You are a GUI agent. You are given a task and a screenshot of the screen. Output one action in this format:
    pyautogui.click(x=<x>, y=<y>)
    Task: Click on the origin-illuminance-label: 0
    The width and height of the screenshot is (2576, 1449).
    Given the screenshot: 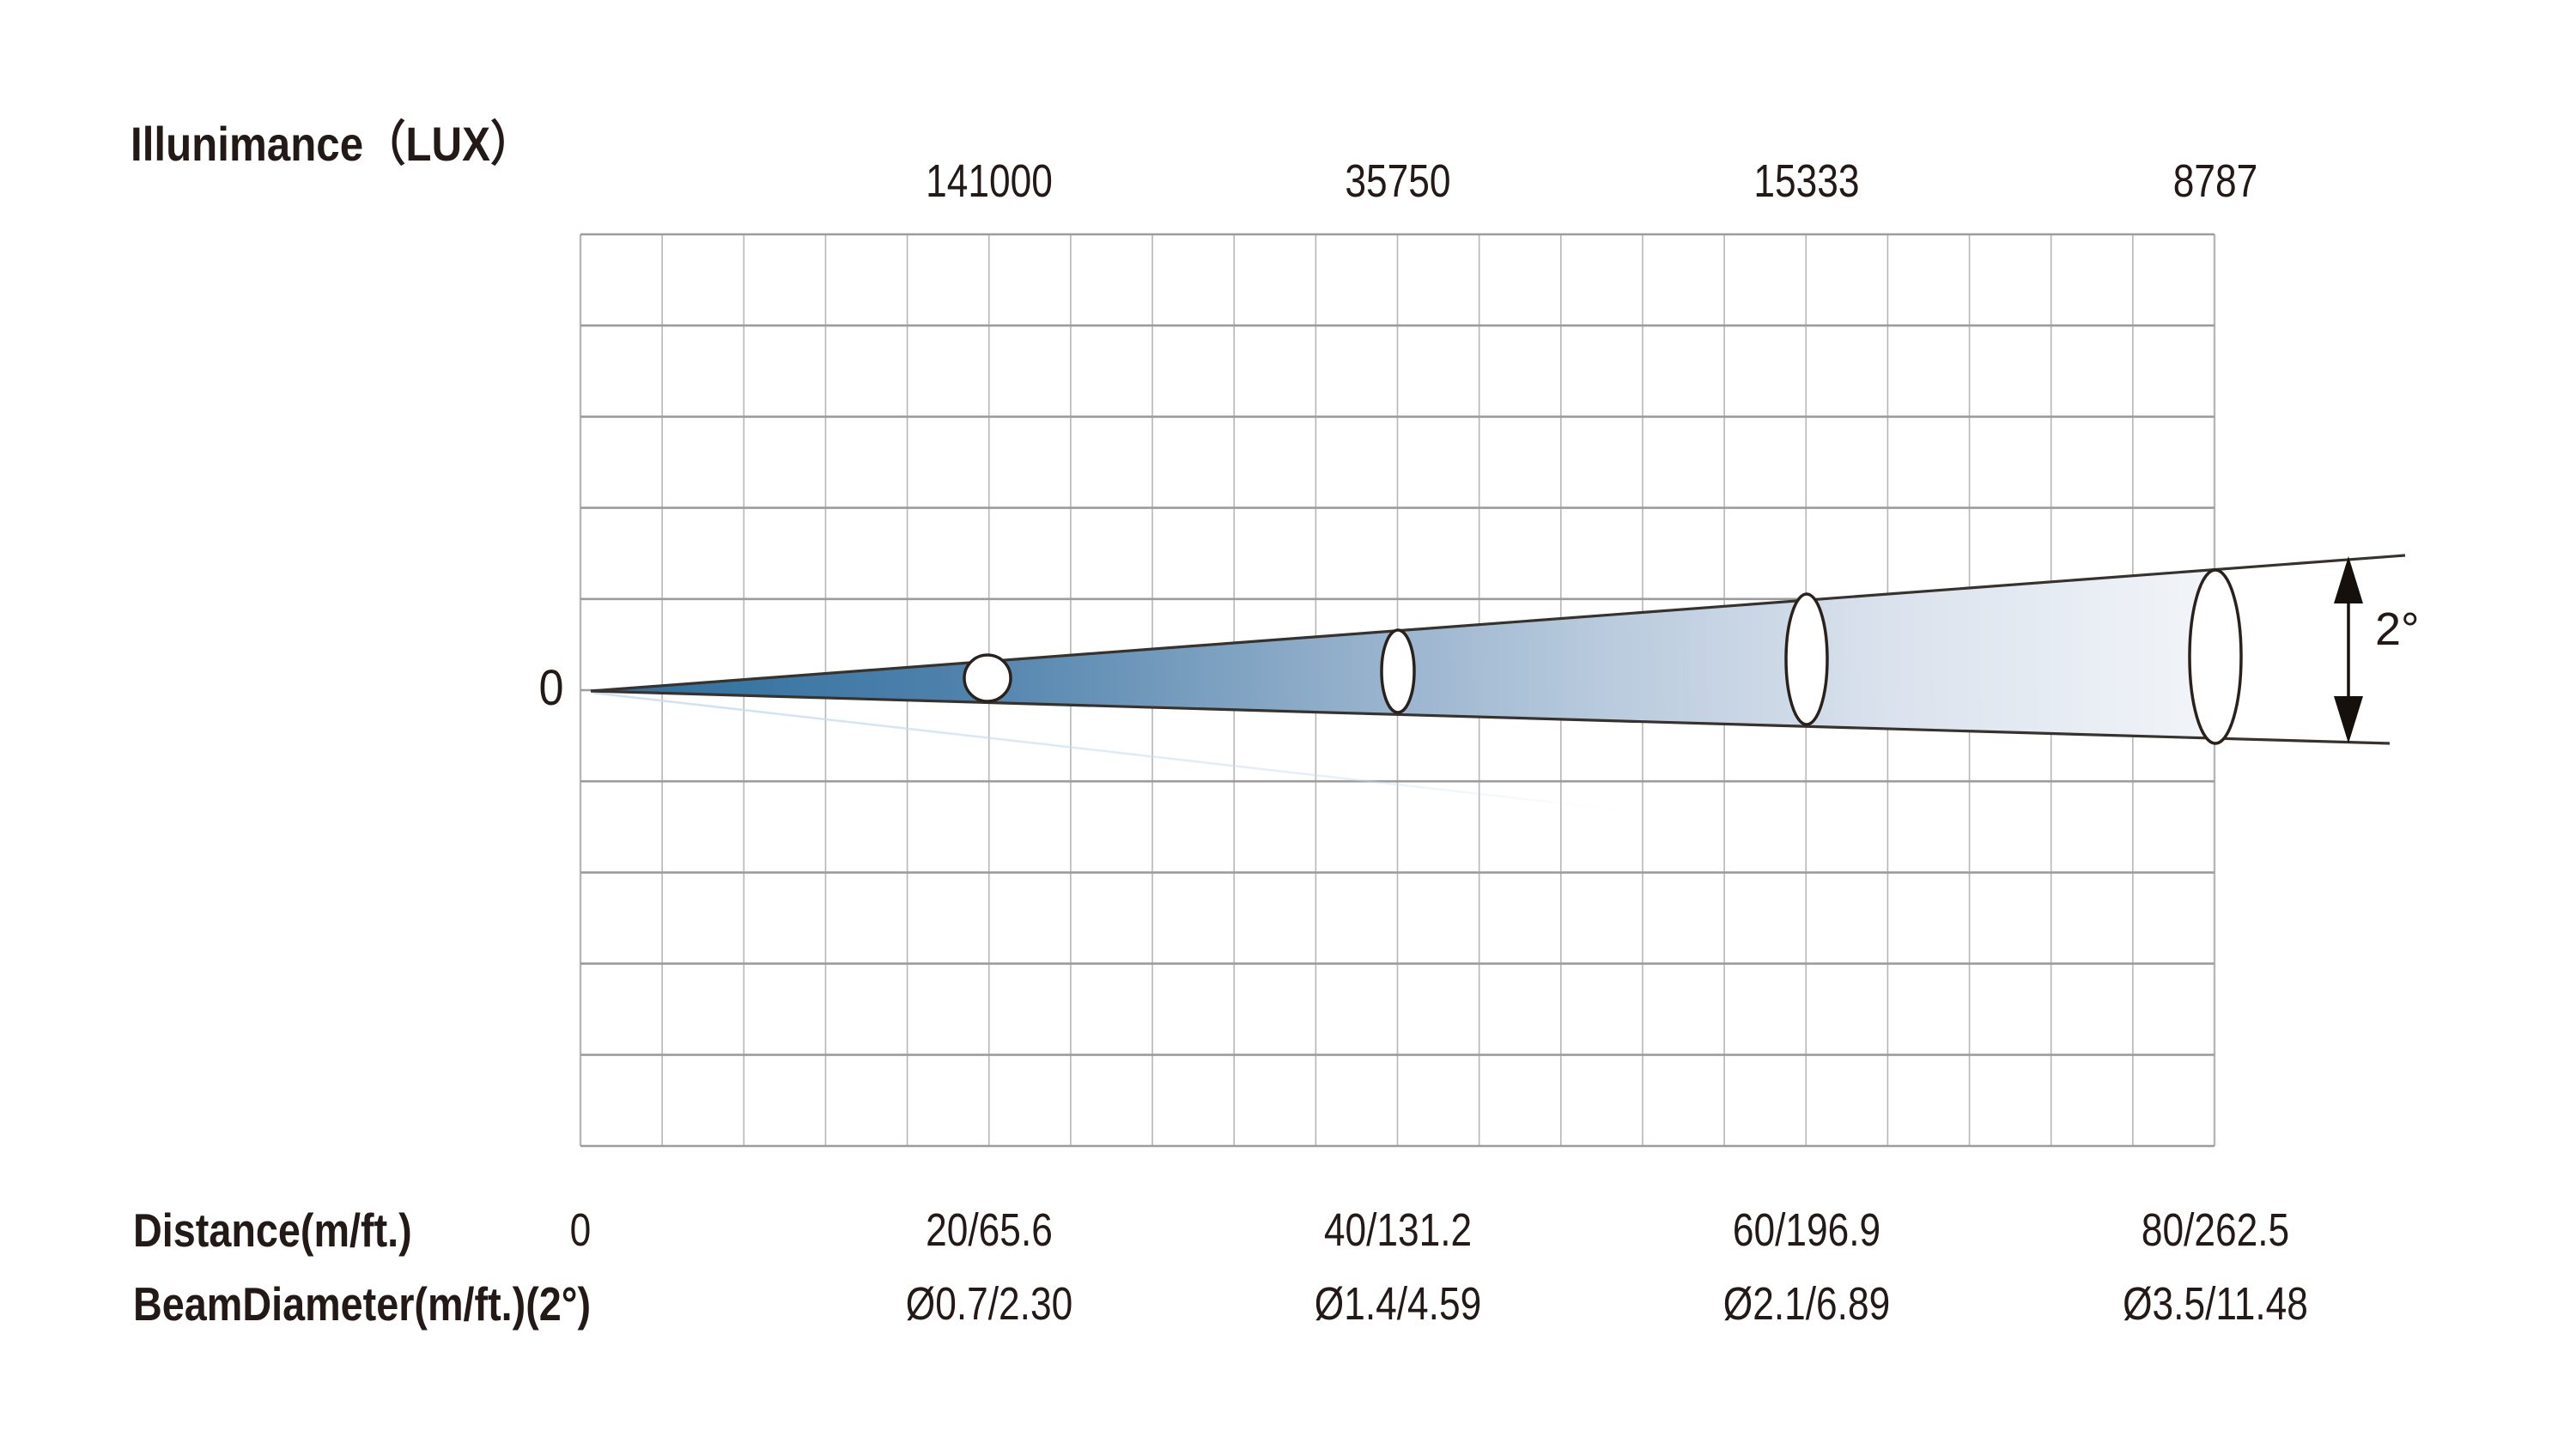 What is the action you would take?
    pyautogui.click(x=551, y=688)
    